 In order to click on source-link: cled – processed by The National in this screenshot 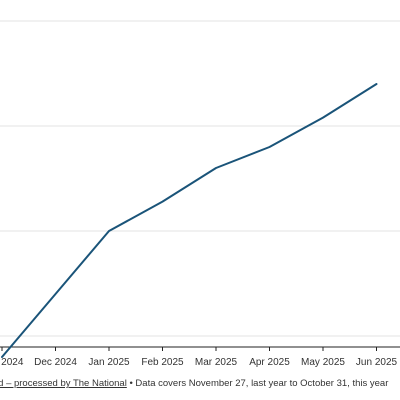, I will do `click(63, 383)`.